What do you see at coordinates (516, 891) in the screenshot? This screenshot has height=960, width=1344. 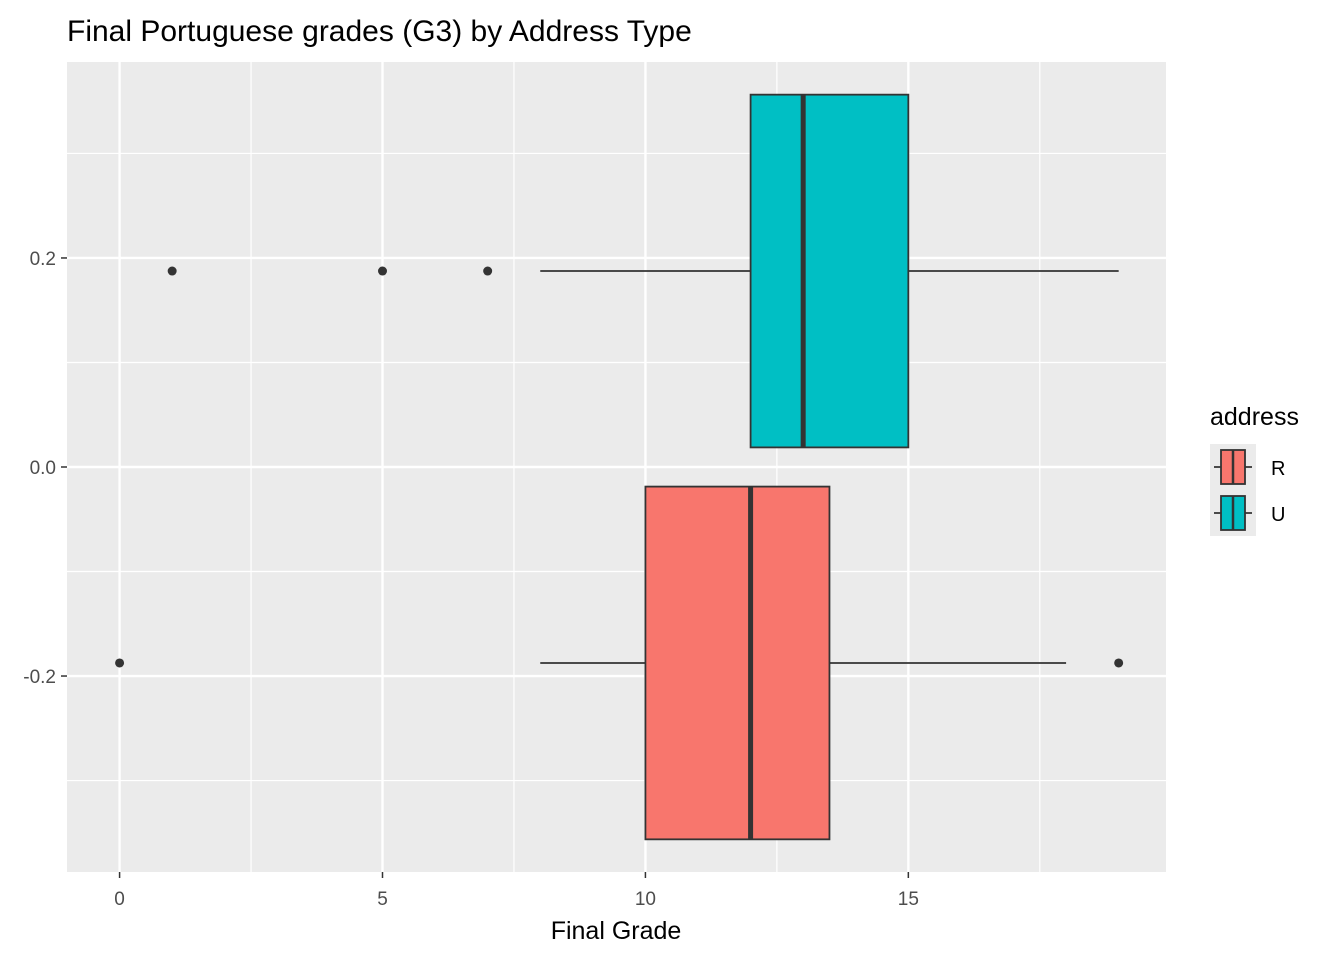 I see `x-axis: 0 5 10 15` at bounding box center [516, 891].